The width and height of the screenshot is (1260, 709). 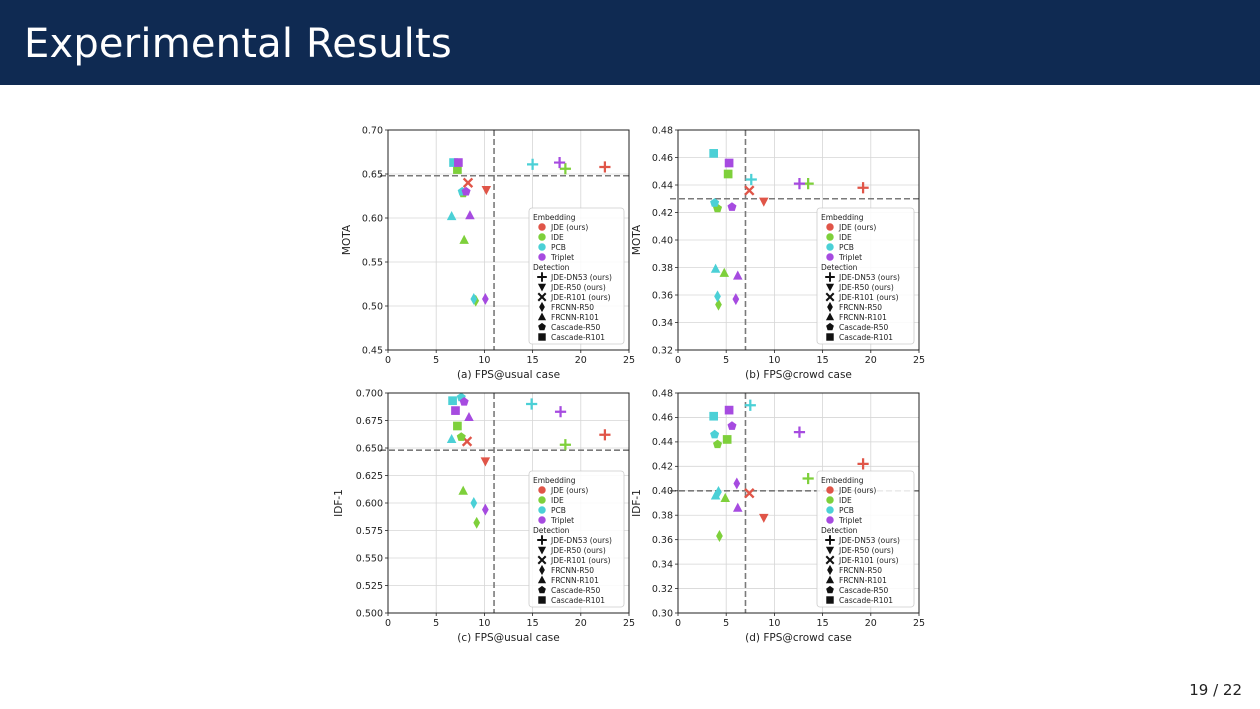 What do you see at coordinates (347, 239) in the screenshot?
I see `y-axis-label: MOTA` at bounding box center [347, 239].